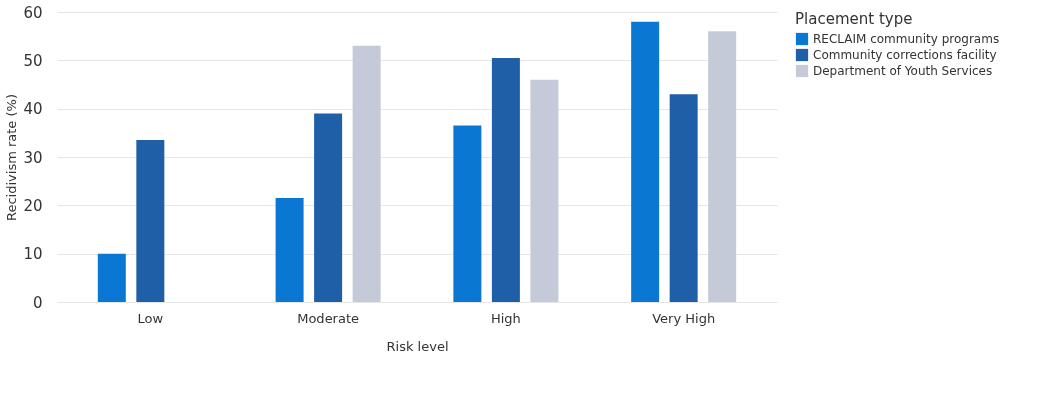  What do you see at coordinates (906, 39) in the screenshot?
I see `legend-label: RECLAIM community programs` at bounding box center [906, 39].